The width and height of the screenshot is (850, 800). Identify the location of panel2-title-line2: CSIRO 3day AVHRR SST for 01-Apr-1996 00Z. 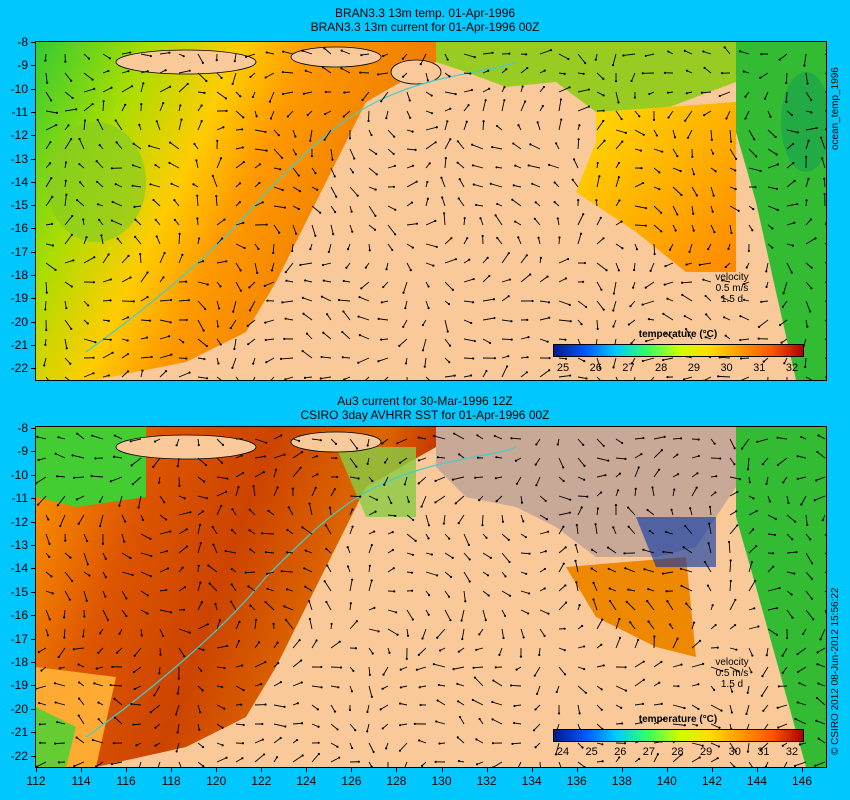
(425, 415).